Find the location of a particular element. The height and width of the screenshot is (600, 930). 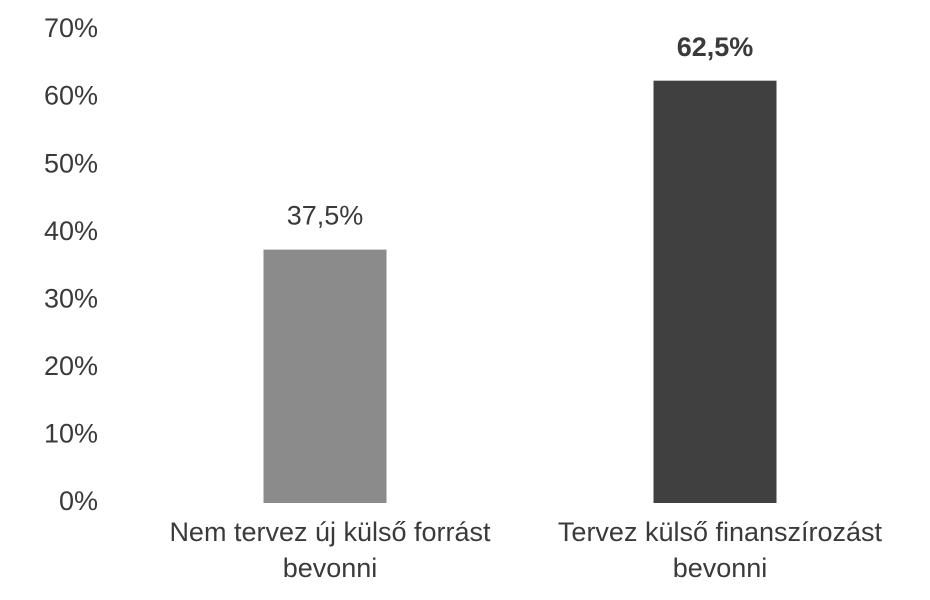

y-tick-label: 70% is located at coordinates (71, 28).